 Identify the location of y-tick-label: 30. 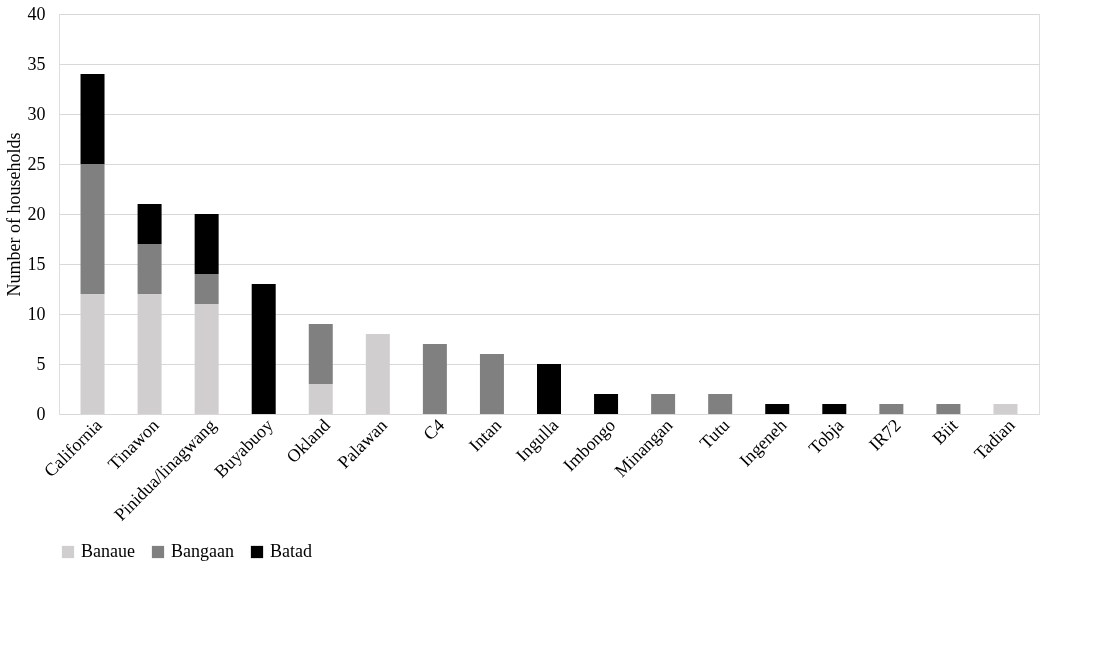
(36, 113).